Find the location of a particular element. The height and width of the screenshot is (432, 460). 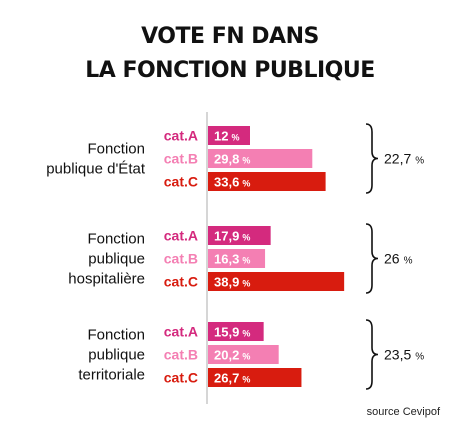

bar-2-cat-A is located at coordinates (239, 235).